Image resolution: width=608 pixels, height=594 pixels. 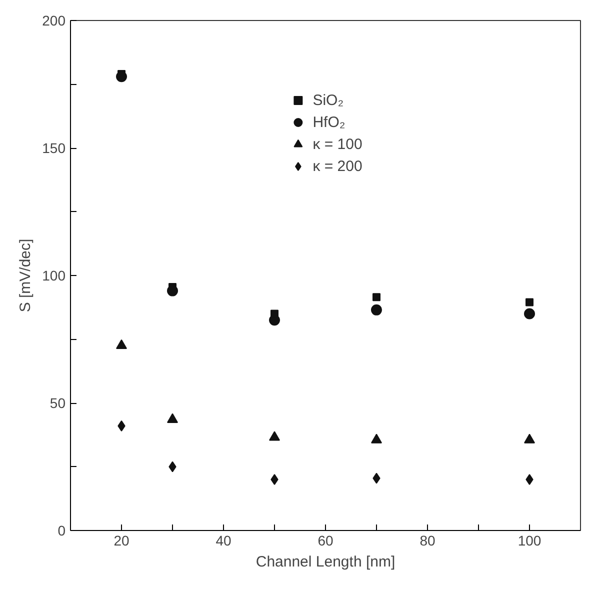 I want to click on x-axis-title: Channel Length [nm], so click(x=326, y=562).